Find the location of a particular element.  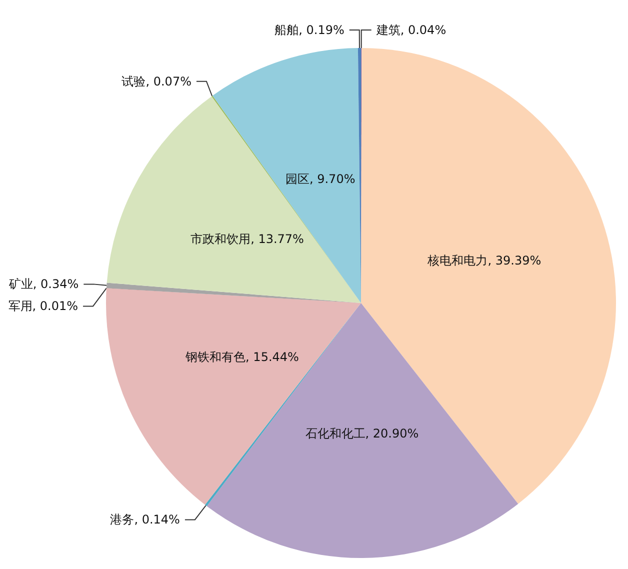

slice-label: 钢铁和有色, 15.44% is located at coordinates (241, 357).